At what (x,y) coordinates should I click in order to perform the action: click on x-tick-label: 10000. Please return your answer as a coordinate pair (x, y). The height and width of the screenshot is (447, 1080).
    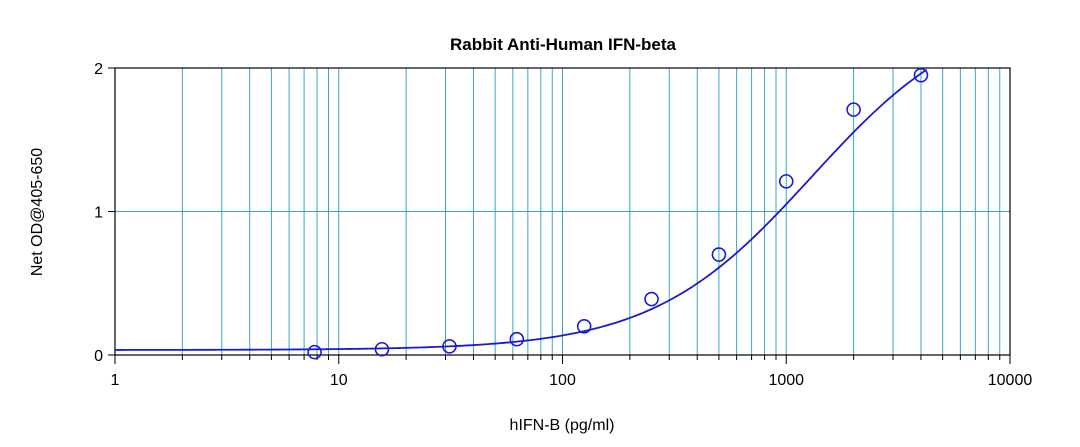
    Looking at the image, I should click on (1010, 380).